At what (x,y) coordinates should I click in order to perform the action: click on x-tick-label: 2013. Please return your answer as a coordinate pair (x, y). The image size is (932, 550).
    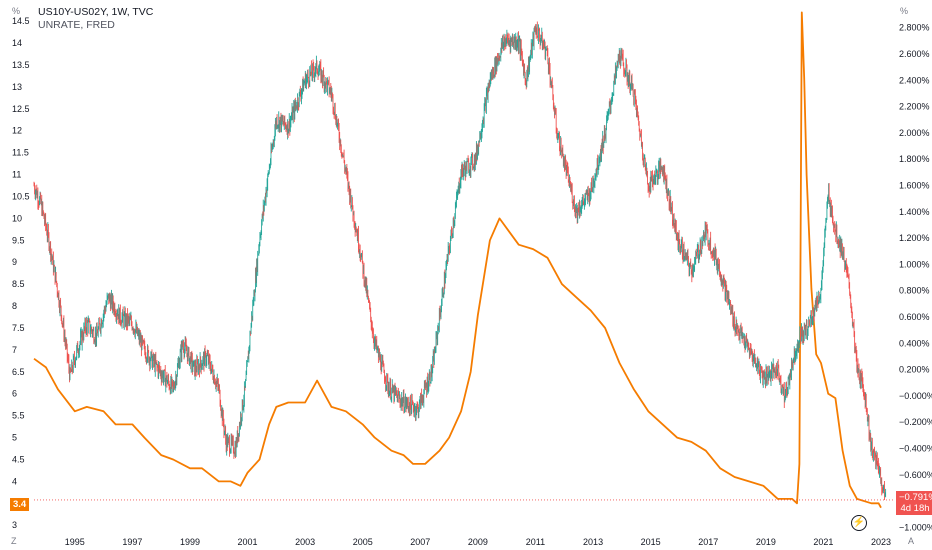
    Looking at the image, I should click on (593, 542).